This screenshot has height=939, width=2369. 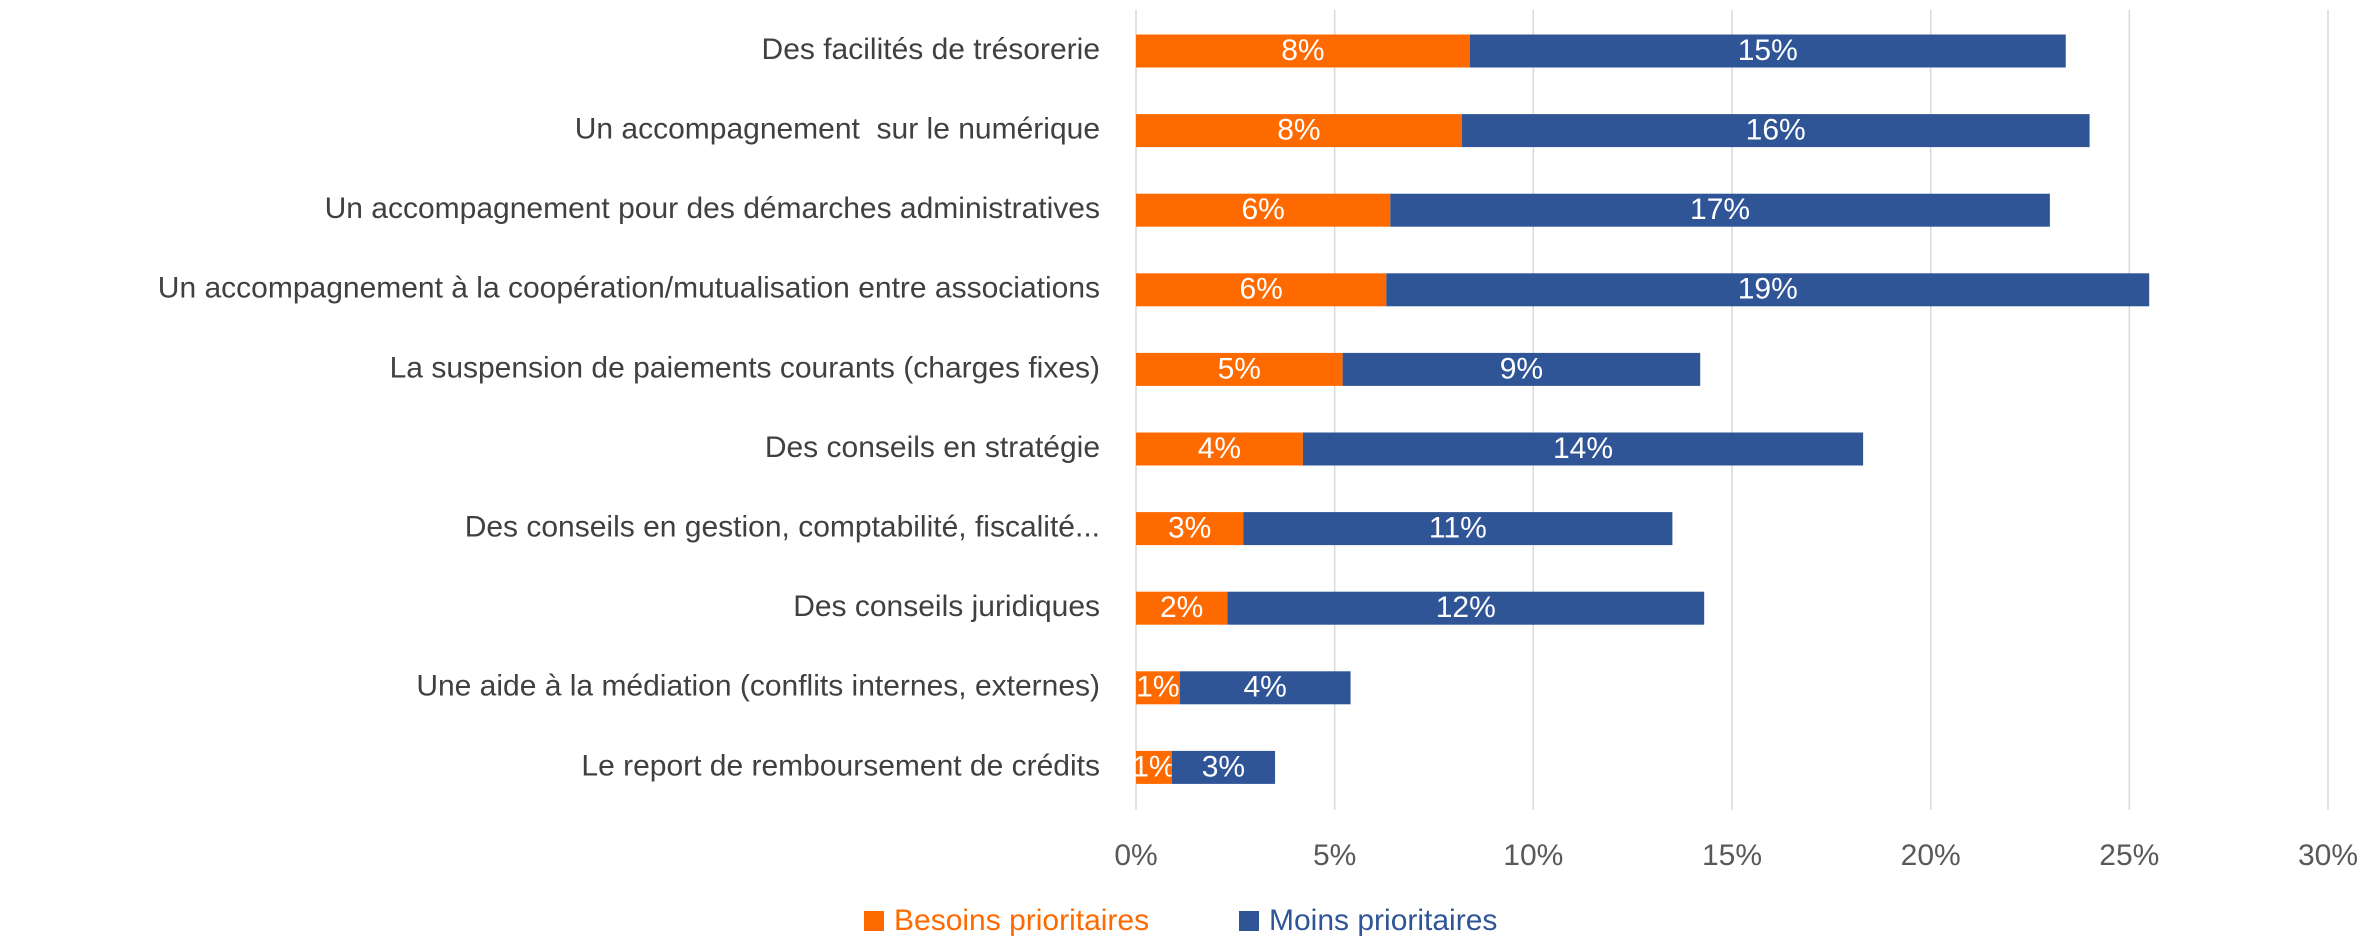 I want to click on category-label: Le report de remboursement de crédits, so click(x=840, y=765).